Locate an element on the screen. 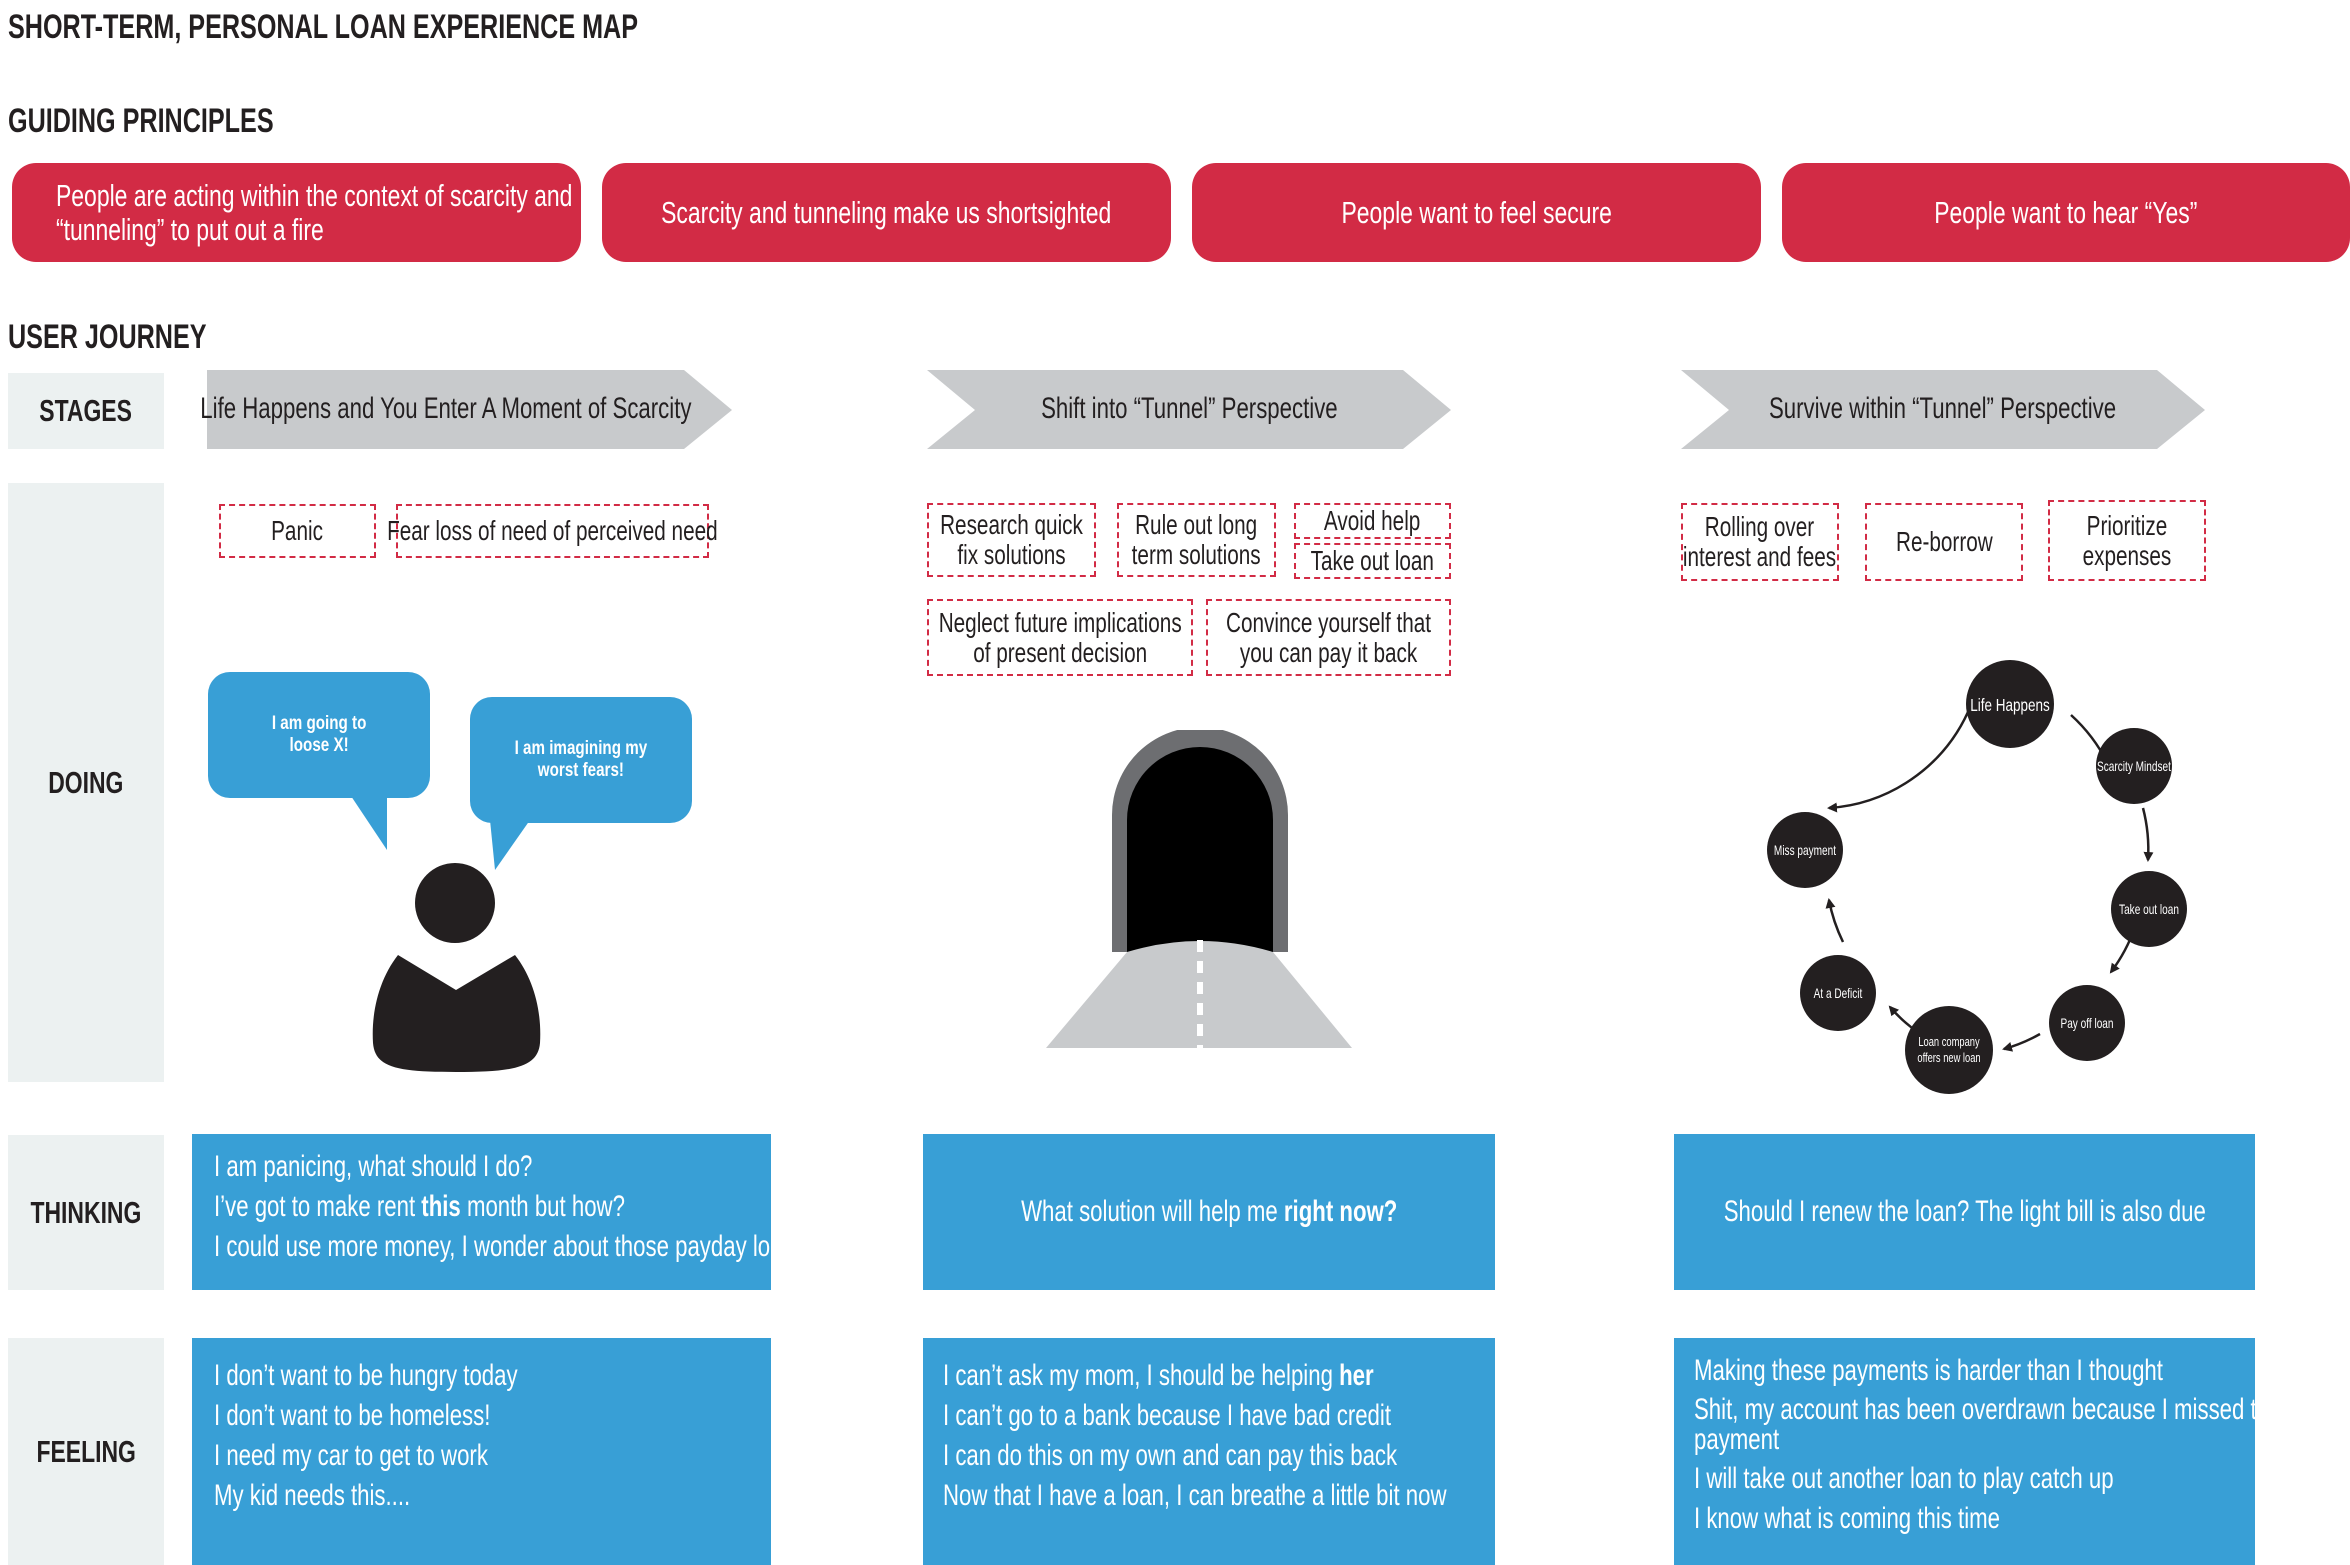 The image size is (2350, 1565). doing-panic: Panic is located at coordinates (297, 531).